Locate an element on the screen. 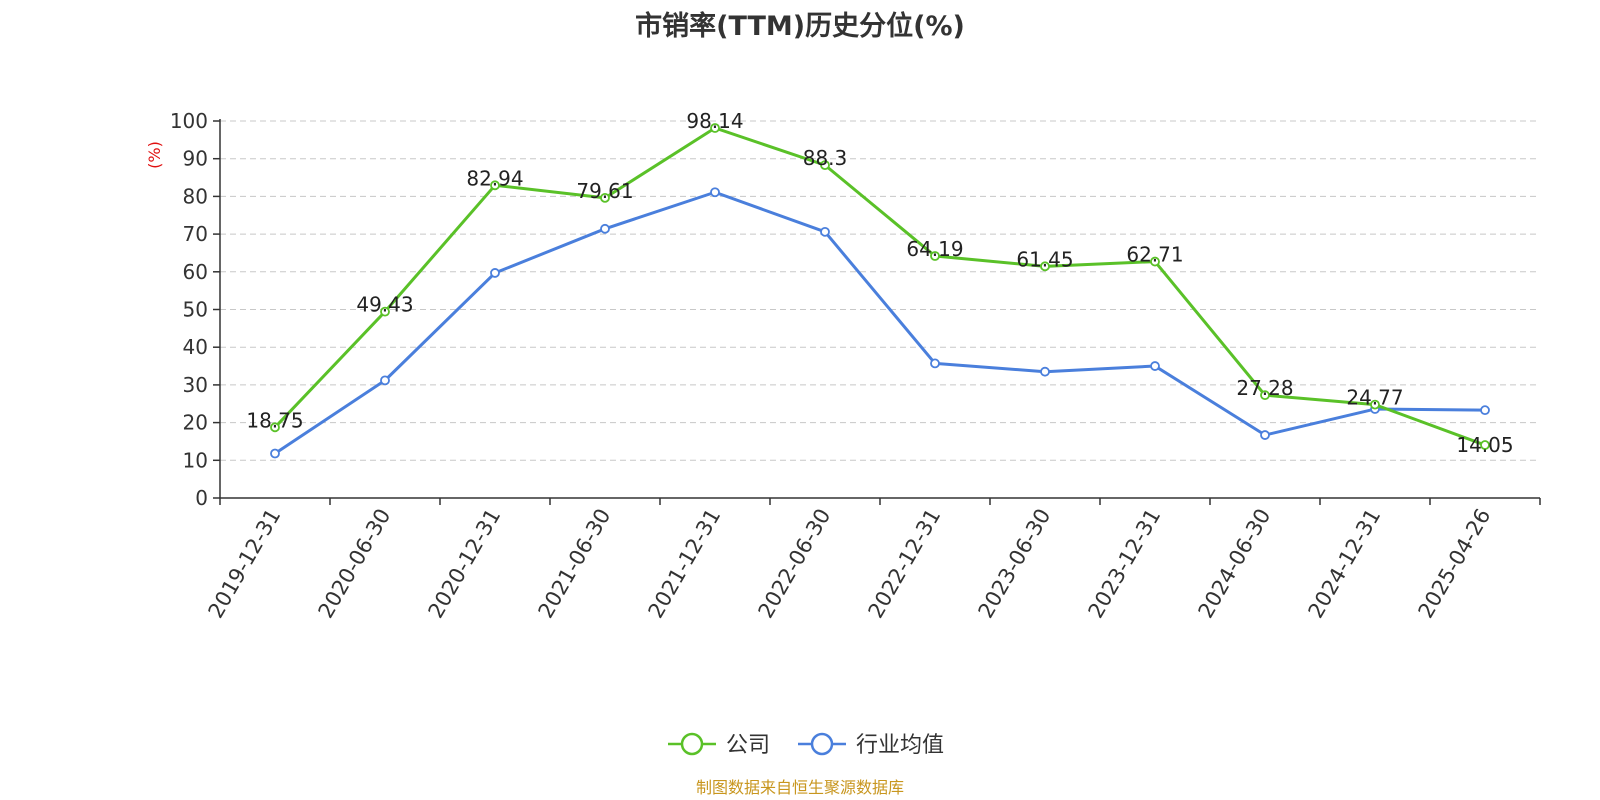 The height and width of the screenshot is (800, 1600). chart-title: 市销率(TTM)历史分位(%) is located at coordinates (800, 26).